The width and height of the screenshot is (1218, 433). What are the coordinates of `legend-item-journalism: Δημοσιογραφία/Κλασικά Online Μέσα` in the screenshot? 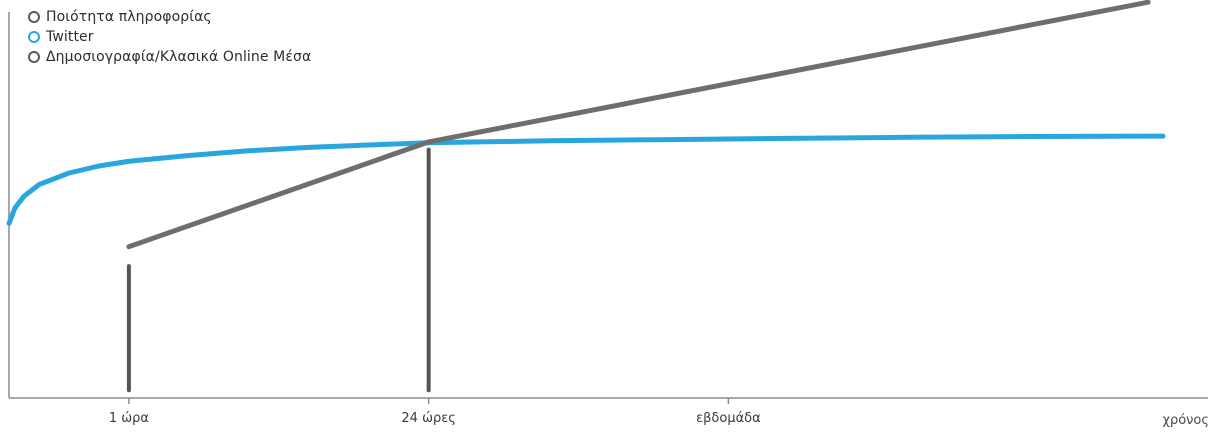 It's located at (169, 57).